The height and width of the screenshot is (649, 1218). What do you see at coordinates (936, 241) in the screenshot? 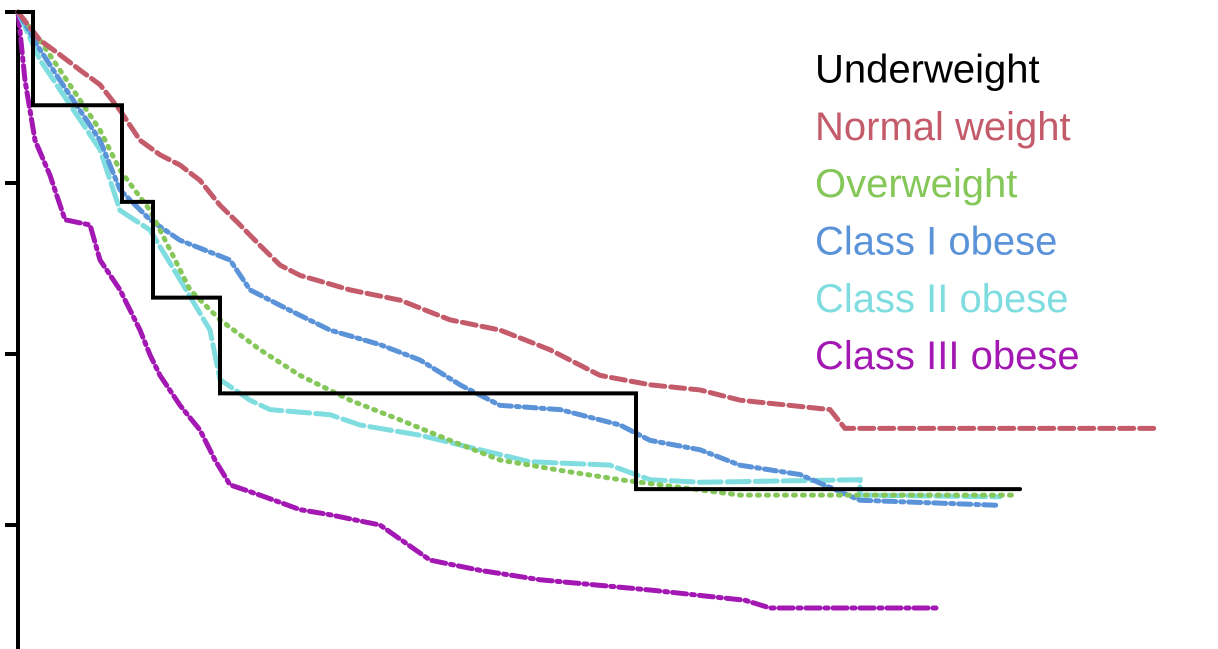
I see `legend-entry: Class I obese` at bounding box center [936, 241].